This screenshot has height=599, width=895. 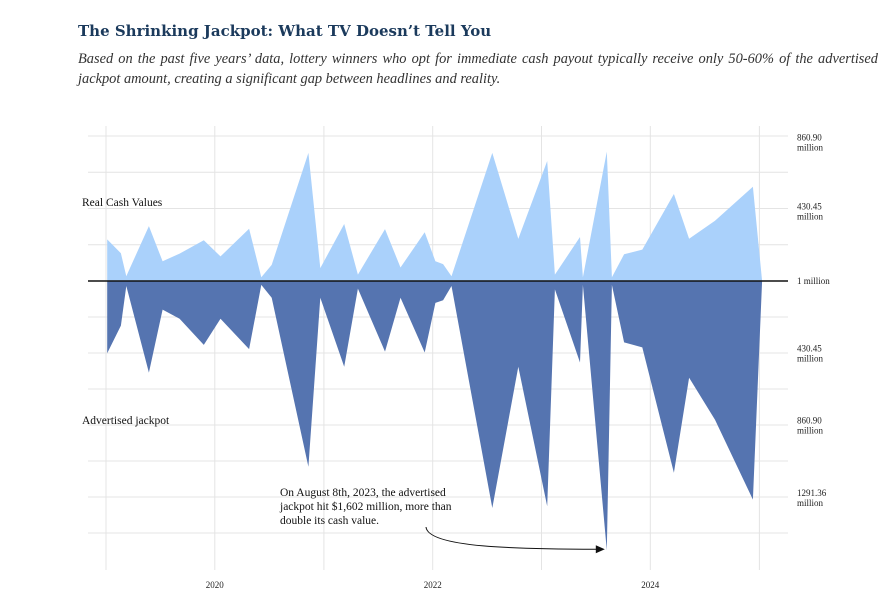 I want to click on y-tick-label-center: 1 million, so click(x=813, y=281).